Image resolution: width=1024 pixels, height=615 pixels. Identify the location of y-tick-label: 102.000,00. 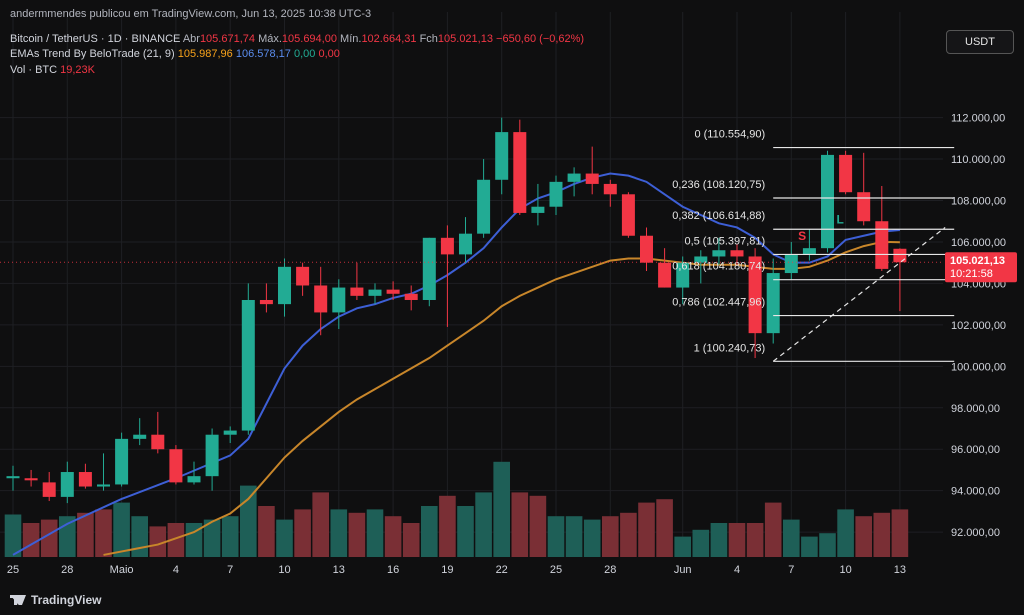
(978, 326).